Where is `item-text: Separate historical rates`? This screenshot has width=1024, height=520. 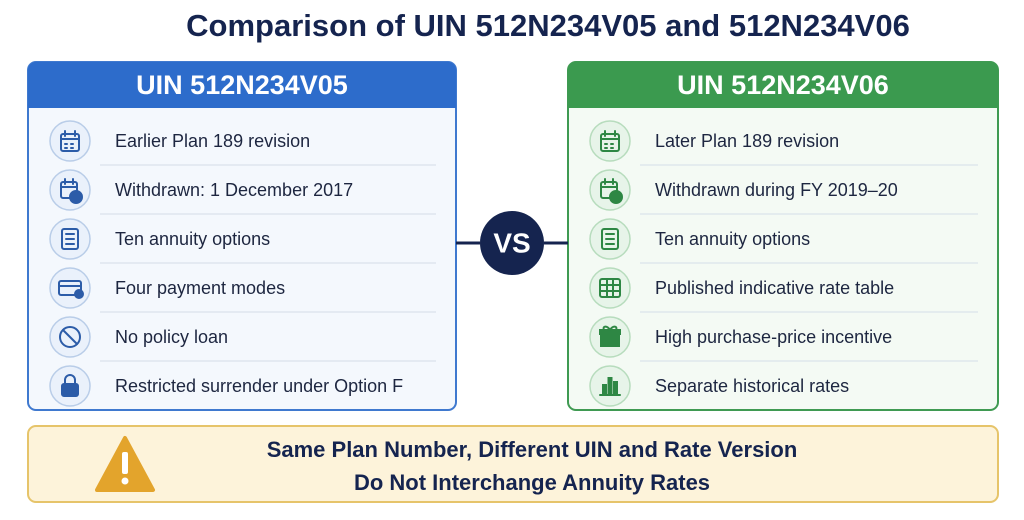
item-text: Separate historical rates is located at coordinates (752, 386).